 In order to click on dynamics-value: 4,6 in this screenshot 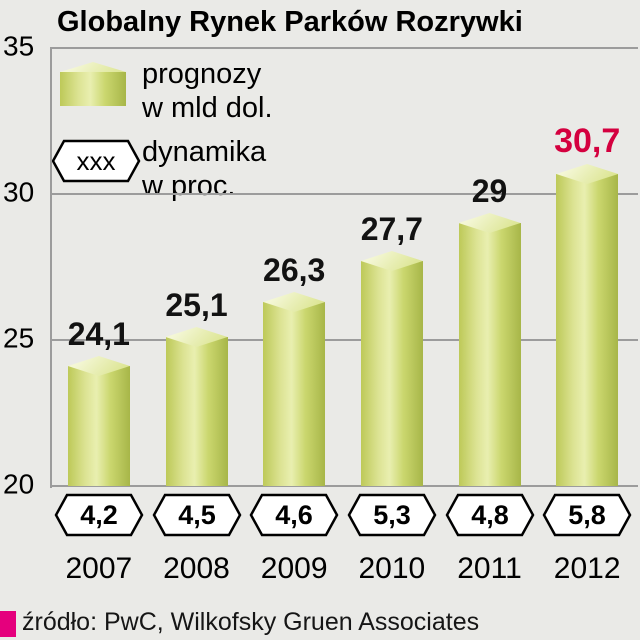, I will do `click(294, 515)`.